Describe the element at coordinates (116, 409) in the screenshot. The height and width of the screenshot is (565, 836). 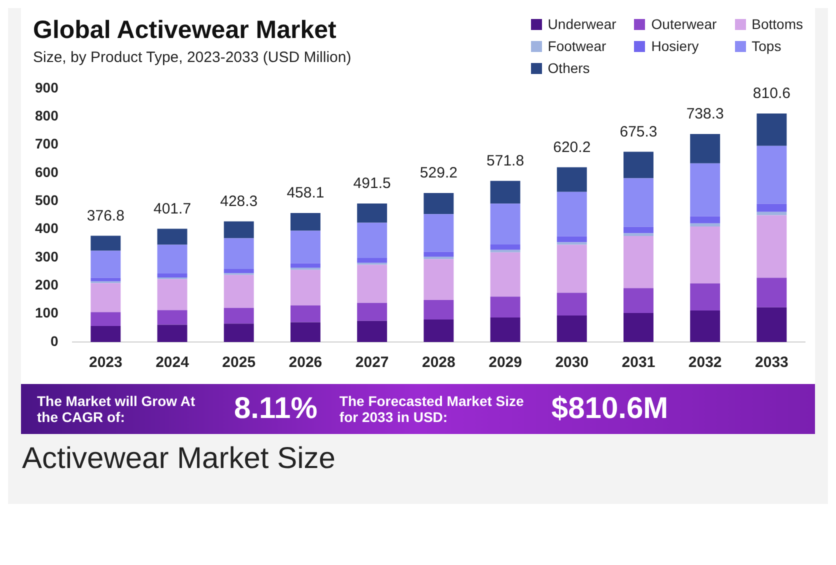
I see `text: The Market will Grow At the CAGR of:` at that location.